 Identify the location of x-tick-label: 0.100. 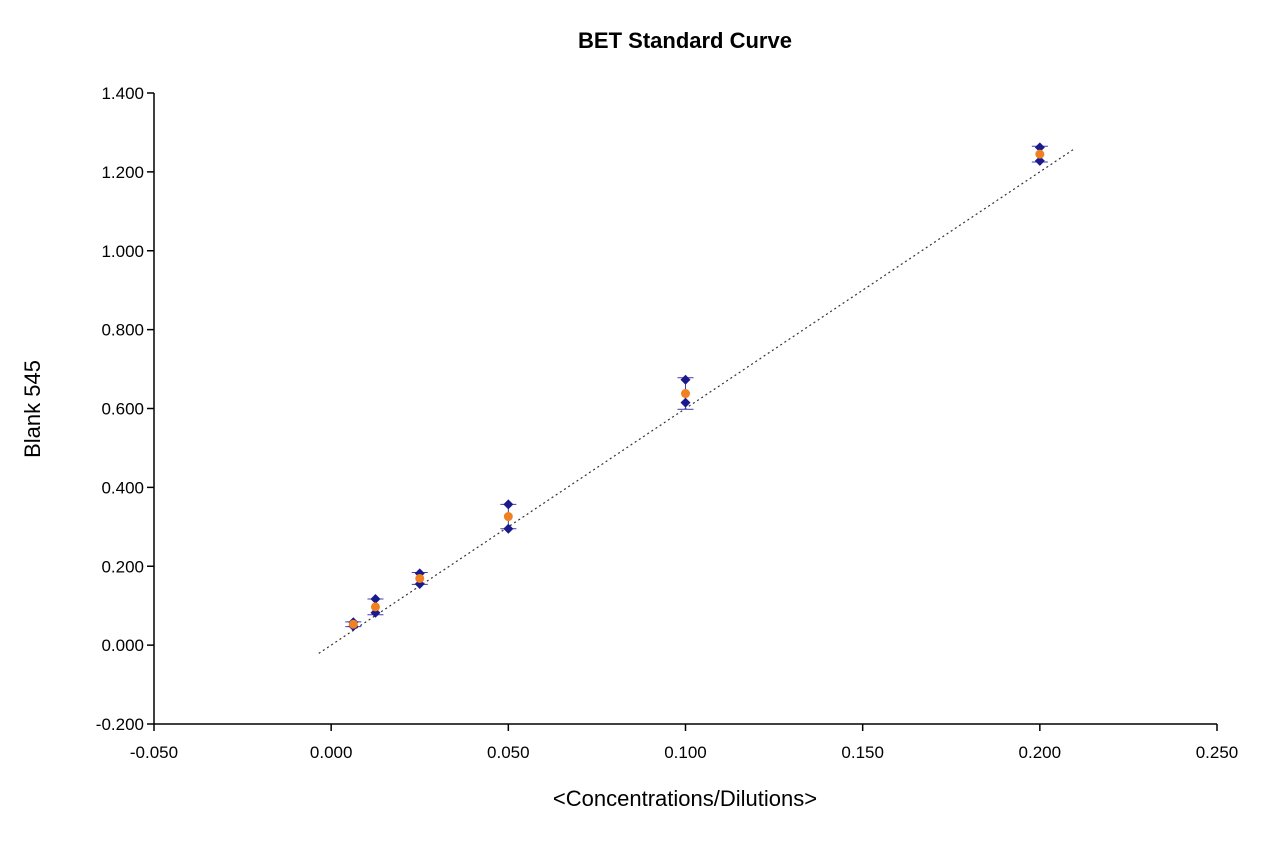
(685, 752).